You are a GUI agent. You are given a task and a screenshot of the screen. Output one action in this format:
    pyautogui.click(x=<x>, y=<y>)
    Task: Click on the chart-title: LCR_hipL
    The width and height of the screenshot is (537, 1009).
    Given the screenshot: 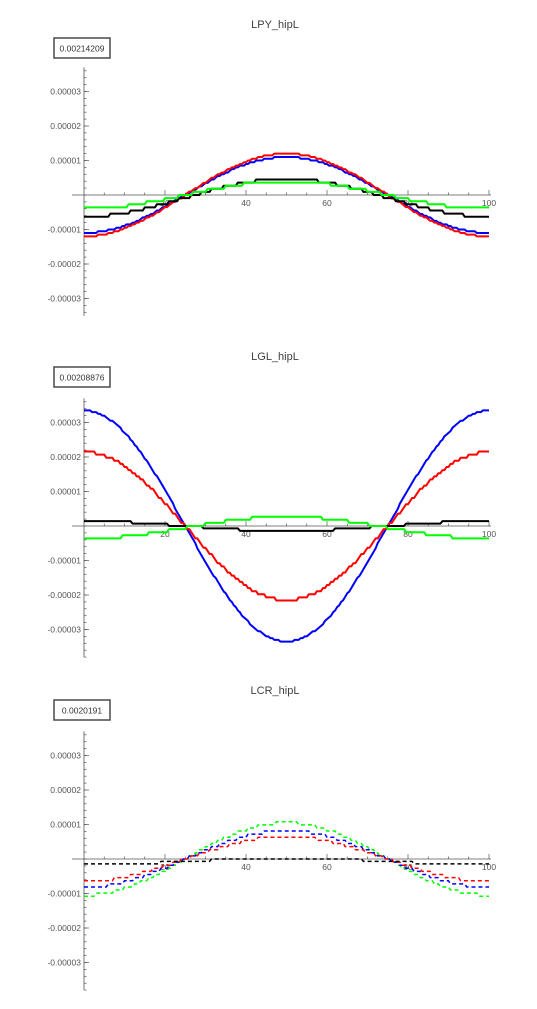 What is the action you would take?
    pyautogui.click(x=275, y=691)
    